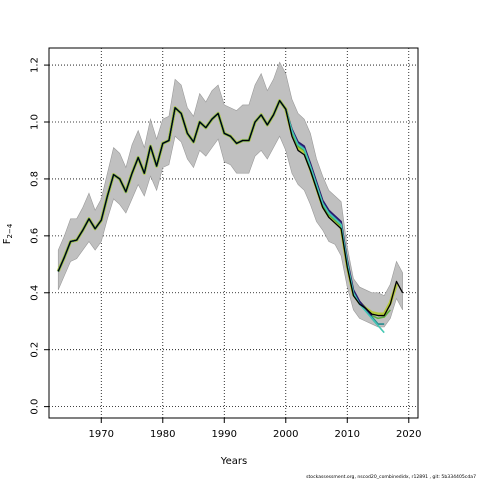 The image size is (480, 480). What do you see at coordinates (35, 293) in the screenshot?
I see `y-tick-label: 0.4` at bounding box center [35, 293].